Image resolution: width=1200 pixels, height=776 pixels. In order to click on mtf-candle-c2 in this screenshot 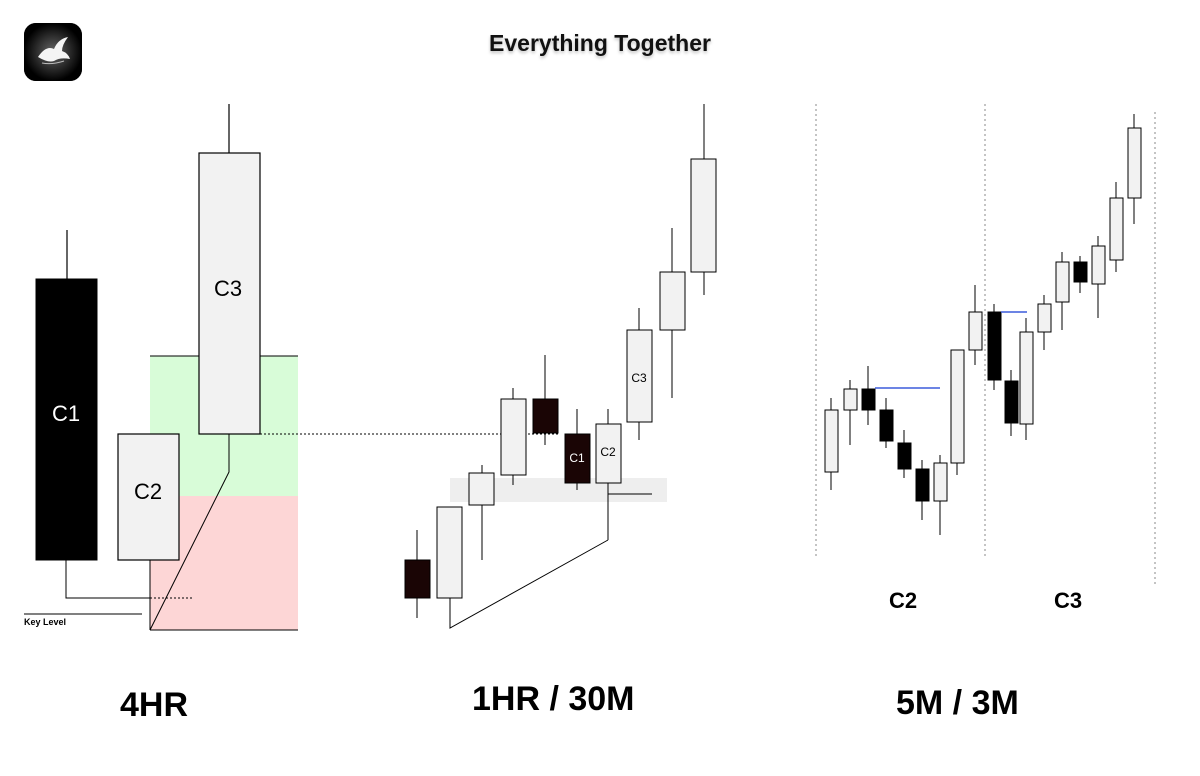, I will do `click(608, 453)`.